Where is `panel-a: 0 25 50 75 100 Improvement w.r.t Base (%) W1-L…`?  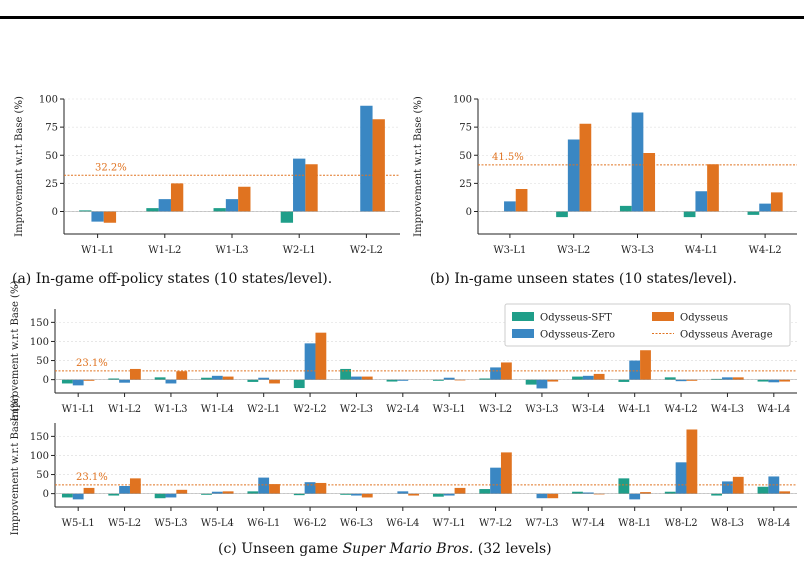
panel-a: 0 25 50 75 100 Improvement w.r.t Base (%) W1-L… is located at coordinates (207, 175).